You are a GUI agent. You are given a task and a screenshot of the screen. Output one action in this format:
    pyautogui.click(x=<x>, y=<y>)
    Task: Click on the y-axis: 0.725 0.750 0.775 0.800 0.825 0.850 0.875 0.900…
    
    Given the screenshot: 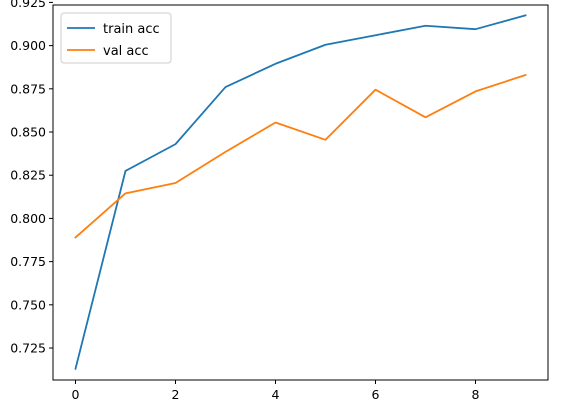 What is the action you would take?
    pyautogui.click(x=31, y=178)
    